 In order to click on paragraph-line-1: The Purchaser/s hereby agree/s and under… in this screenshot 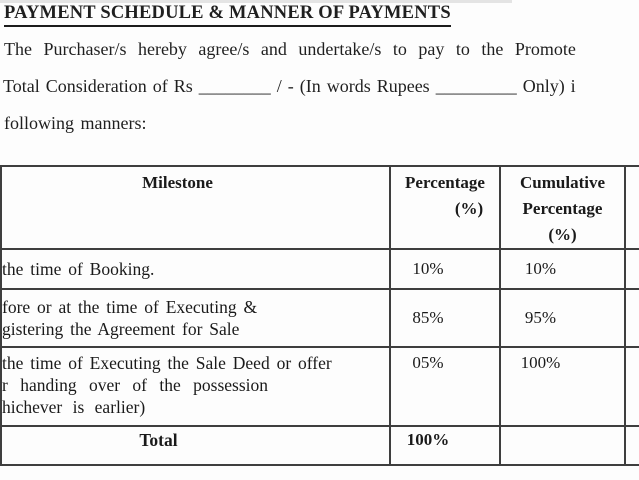, I will do `click(290, 49)`.